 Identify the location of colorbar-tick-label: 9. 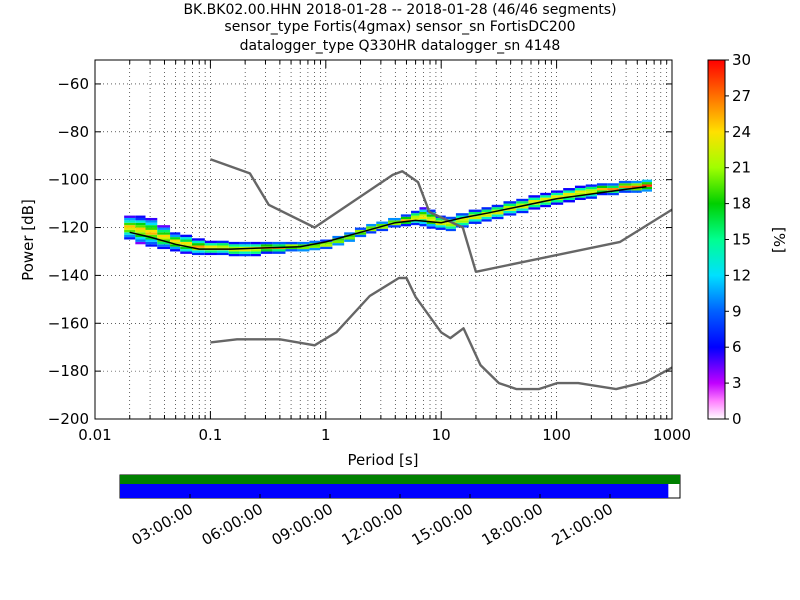
(737, 311).